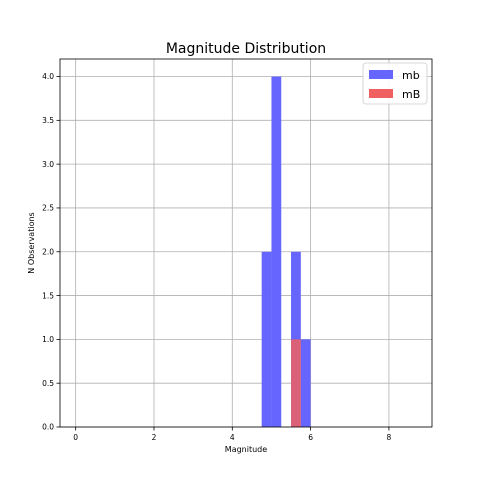  Describe the element at coordinates (296, 383) in the screenshot. I see `histogram-bar-mB` at that location.